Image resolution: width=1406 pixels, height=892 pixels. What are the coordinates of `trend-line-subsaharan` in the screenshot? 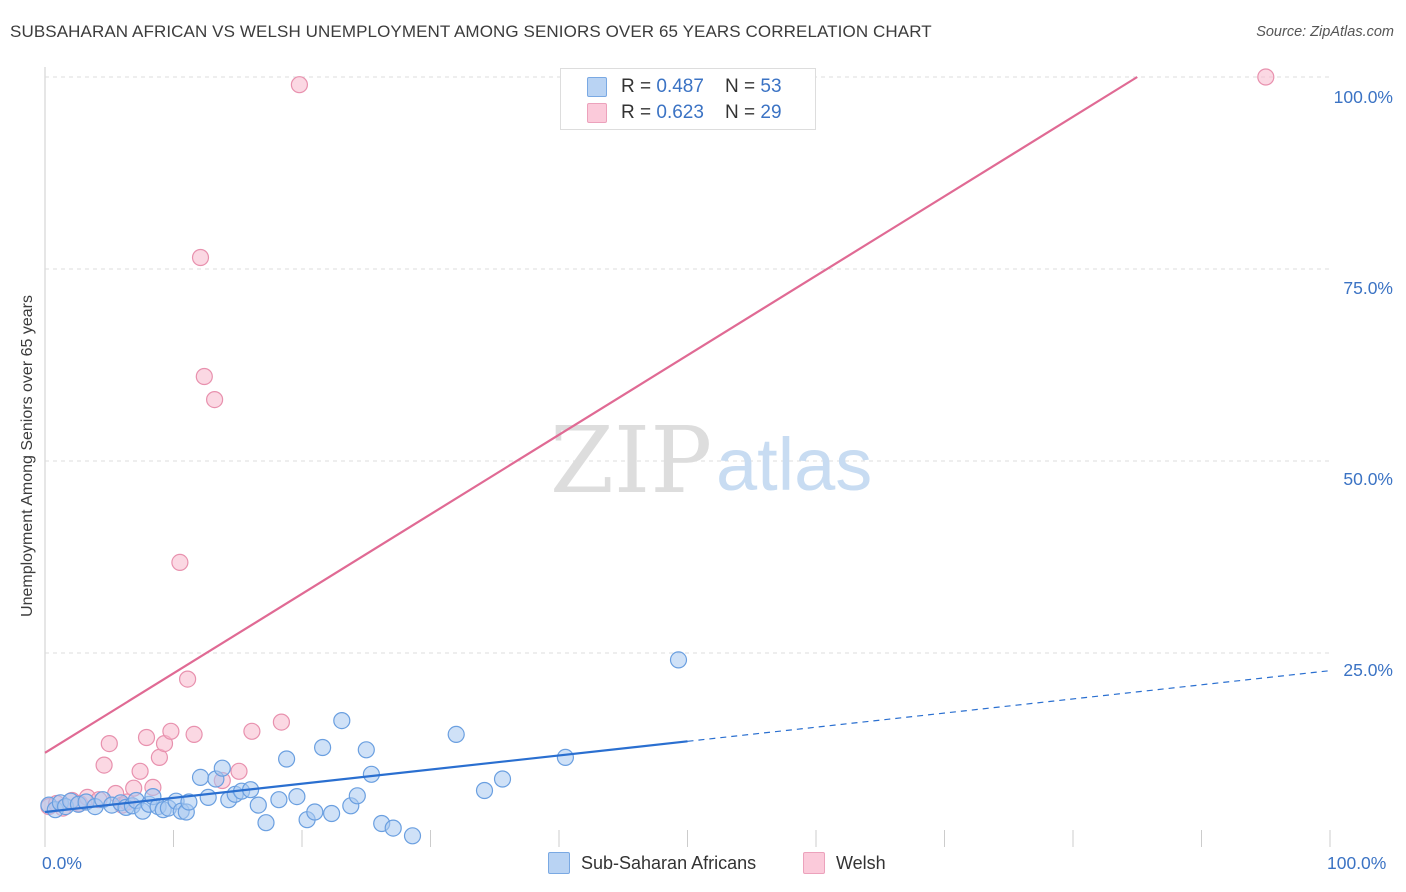 It's located at (366, 777).